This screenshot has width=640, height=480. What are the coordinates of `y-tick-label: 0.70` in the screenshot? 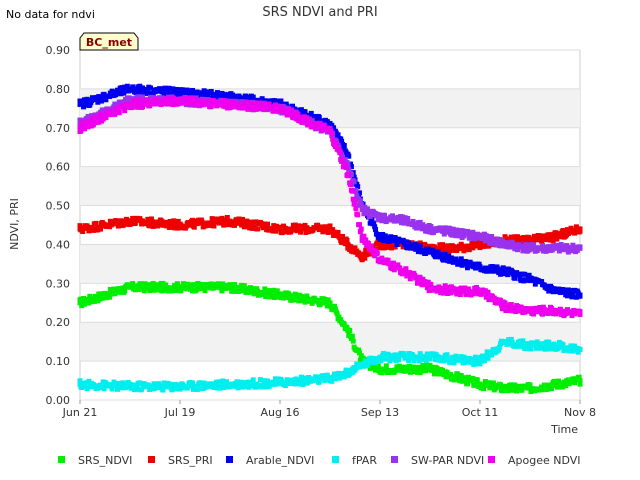 It's located at (58, 128).